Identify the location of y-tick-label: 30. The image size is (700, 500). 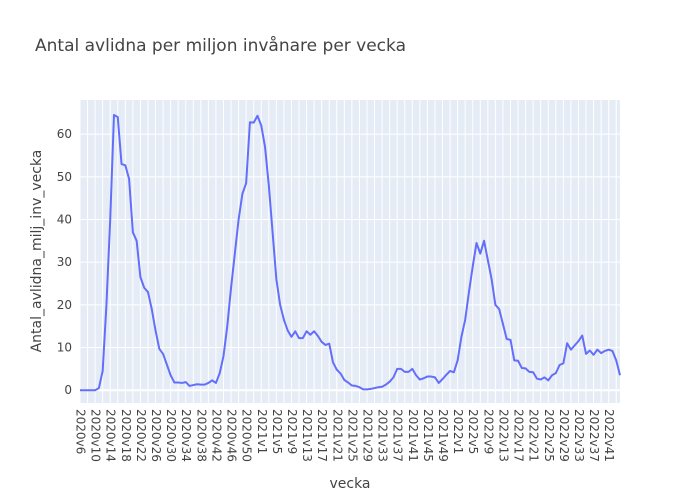
(64, 262).